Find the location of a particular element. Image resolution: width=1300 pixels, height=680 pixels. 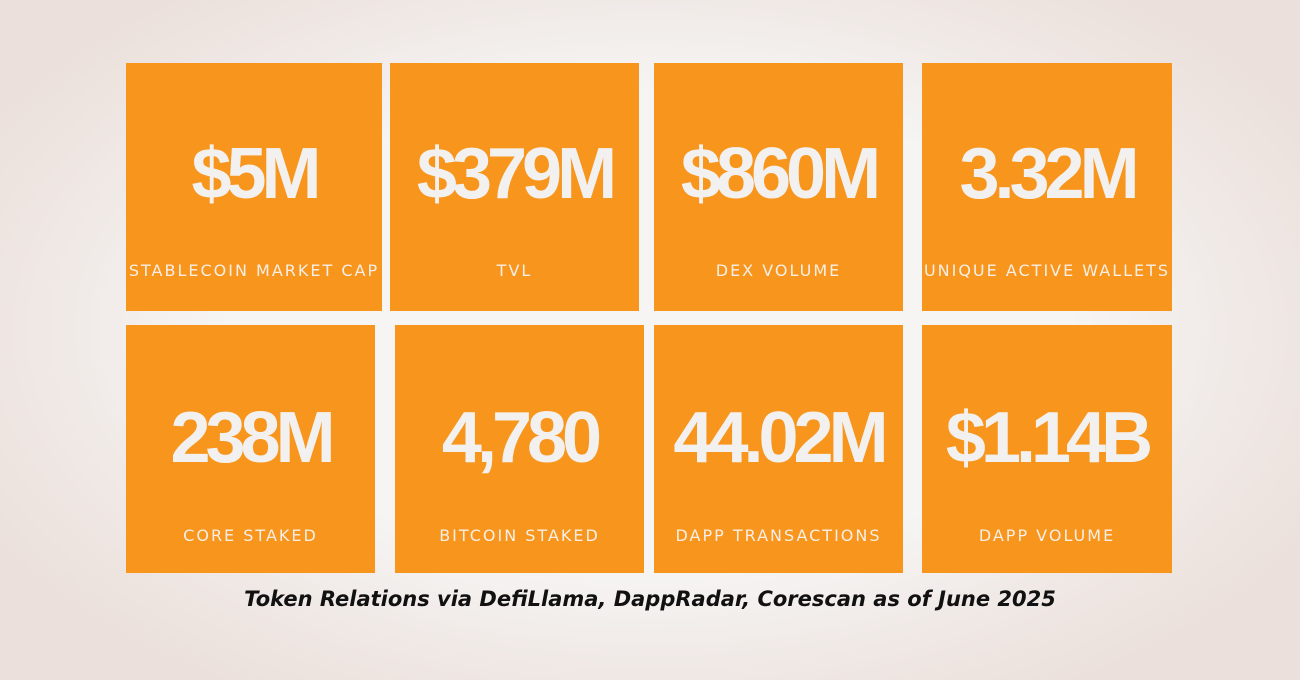

stat-card-unique-active-wallets: 3.32M UNIQUE ACTIVE WALLETS is located at coordinates (1047, 187).